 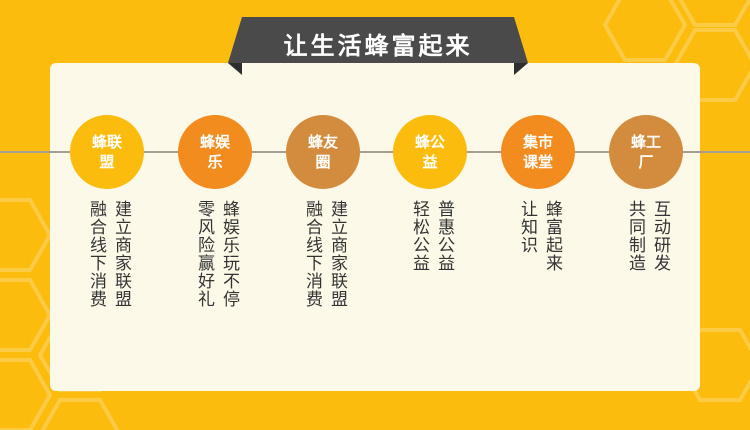 I want to click on feature-node-label: 集市课堂, so click(x=537, y=152).